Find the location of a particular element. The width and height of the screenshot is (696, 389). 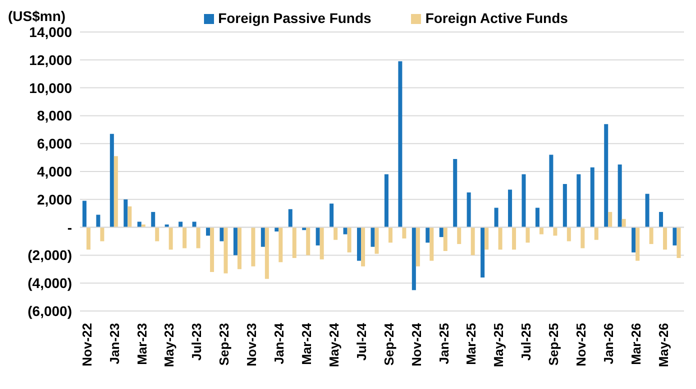

y-tick-label: (2,000) is located at coordinates (50, 255).